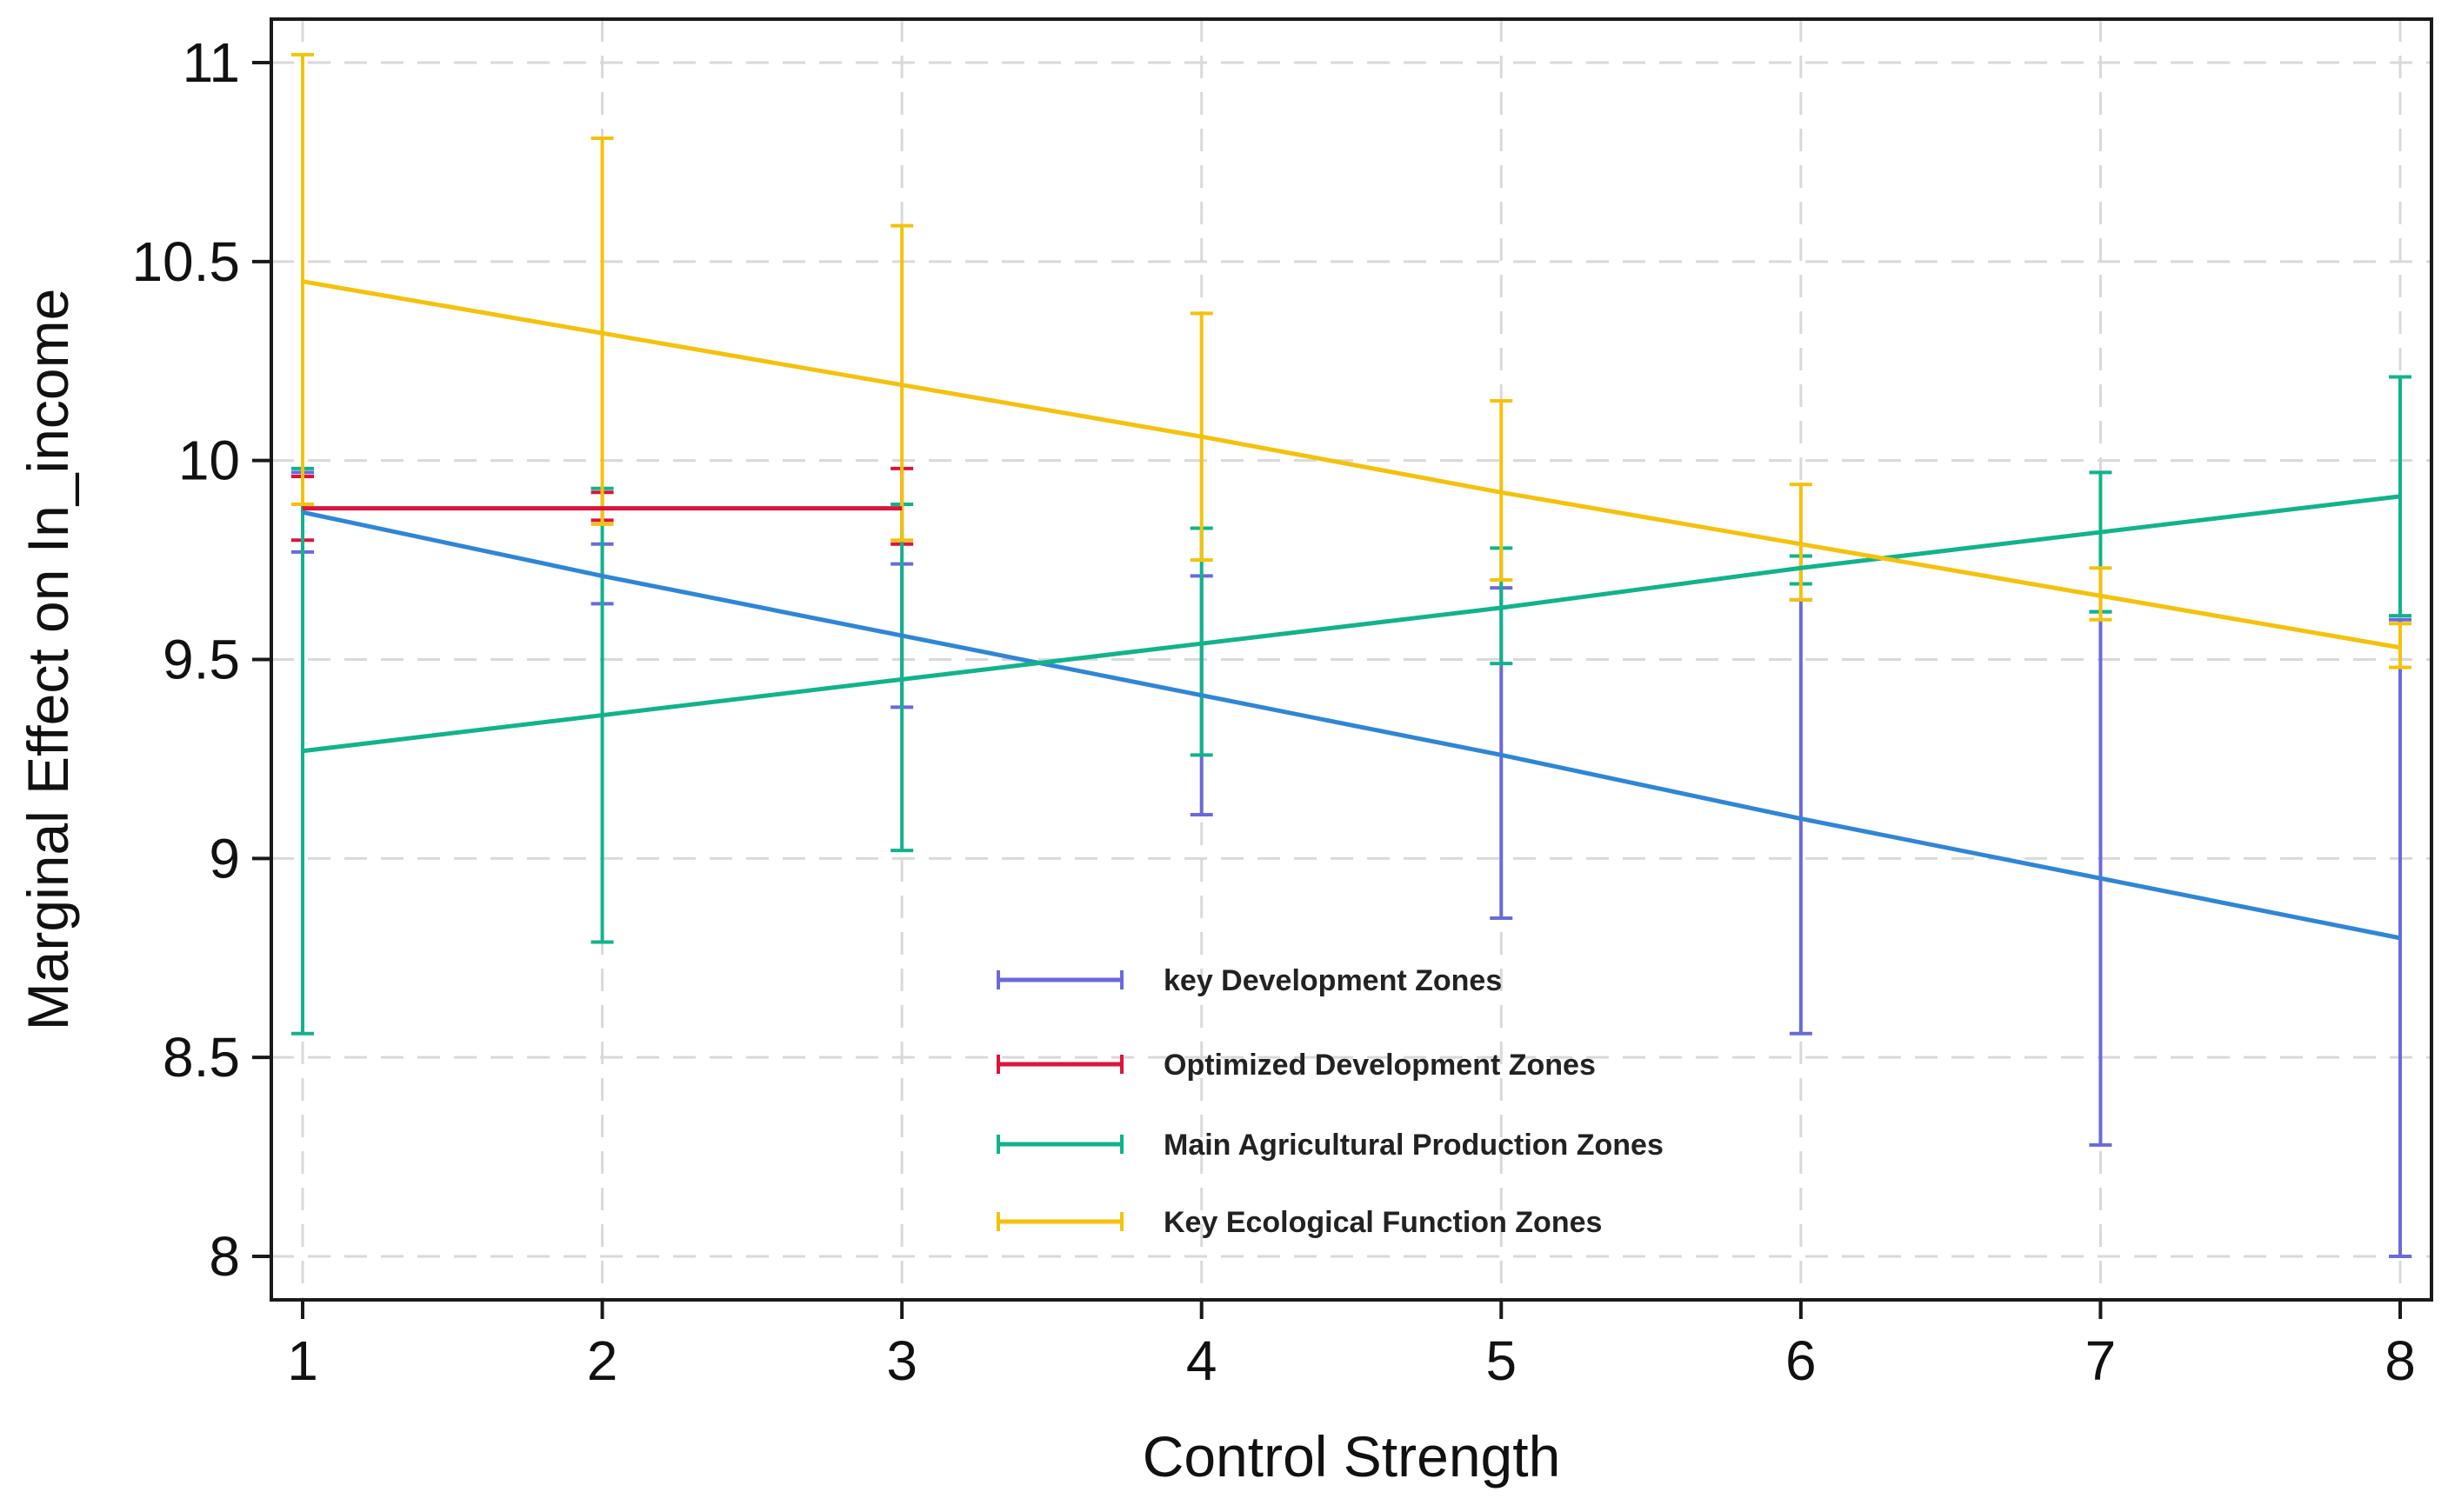 This screenshot has height=1512, width=2448. What do you see at coordinates (201, 1057) in the screenshot?
I see `y-tick-label: 8.5` at bounding box center [201, 1057].